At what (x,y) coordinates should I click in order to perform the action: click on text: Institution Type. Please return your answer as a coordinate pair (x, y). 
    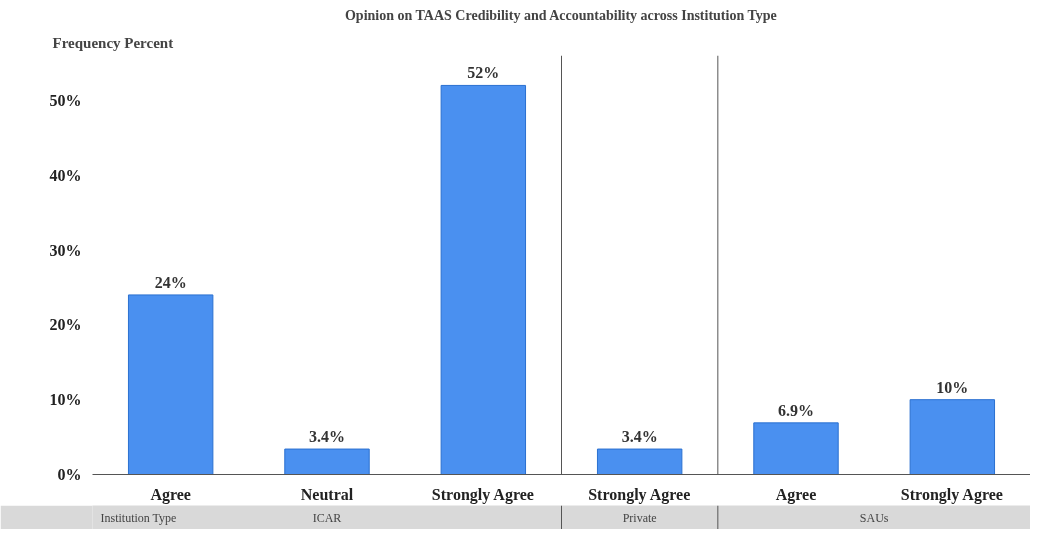
    Looking at the image, I should click on (138, 517).